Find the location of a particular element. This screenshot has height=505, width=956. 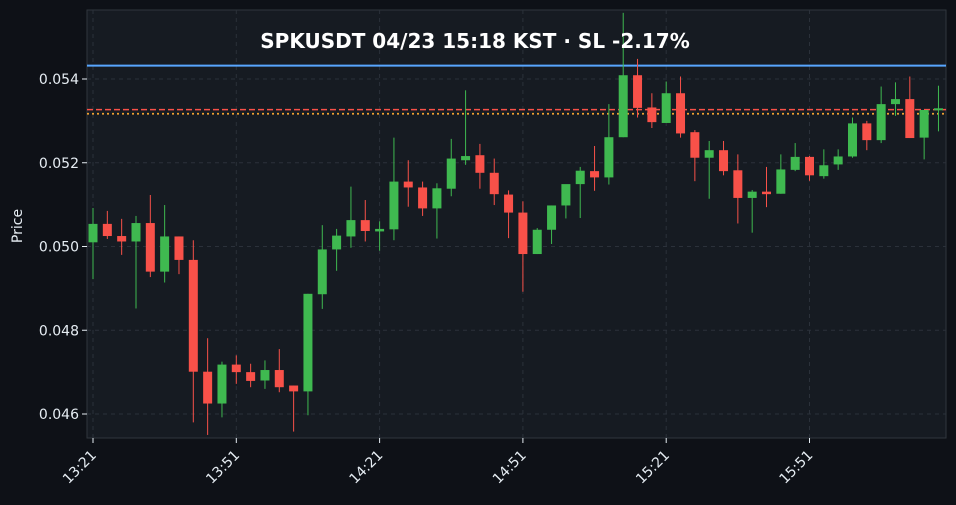

y-axis-label: Price is located at coordinates (18, 226).